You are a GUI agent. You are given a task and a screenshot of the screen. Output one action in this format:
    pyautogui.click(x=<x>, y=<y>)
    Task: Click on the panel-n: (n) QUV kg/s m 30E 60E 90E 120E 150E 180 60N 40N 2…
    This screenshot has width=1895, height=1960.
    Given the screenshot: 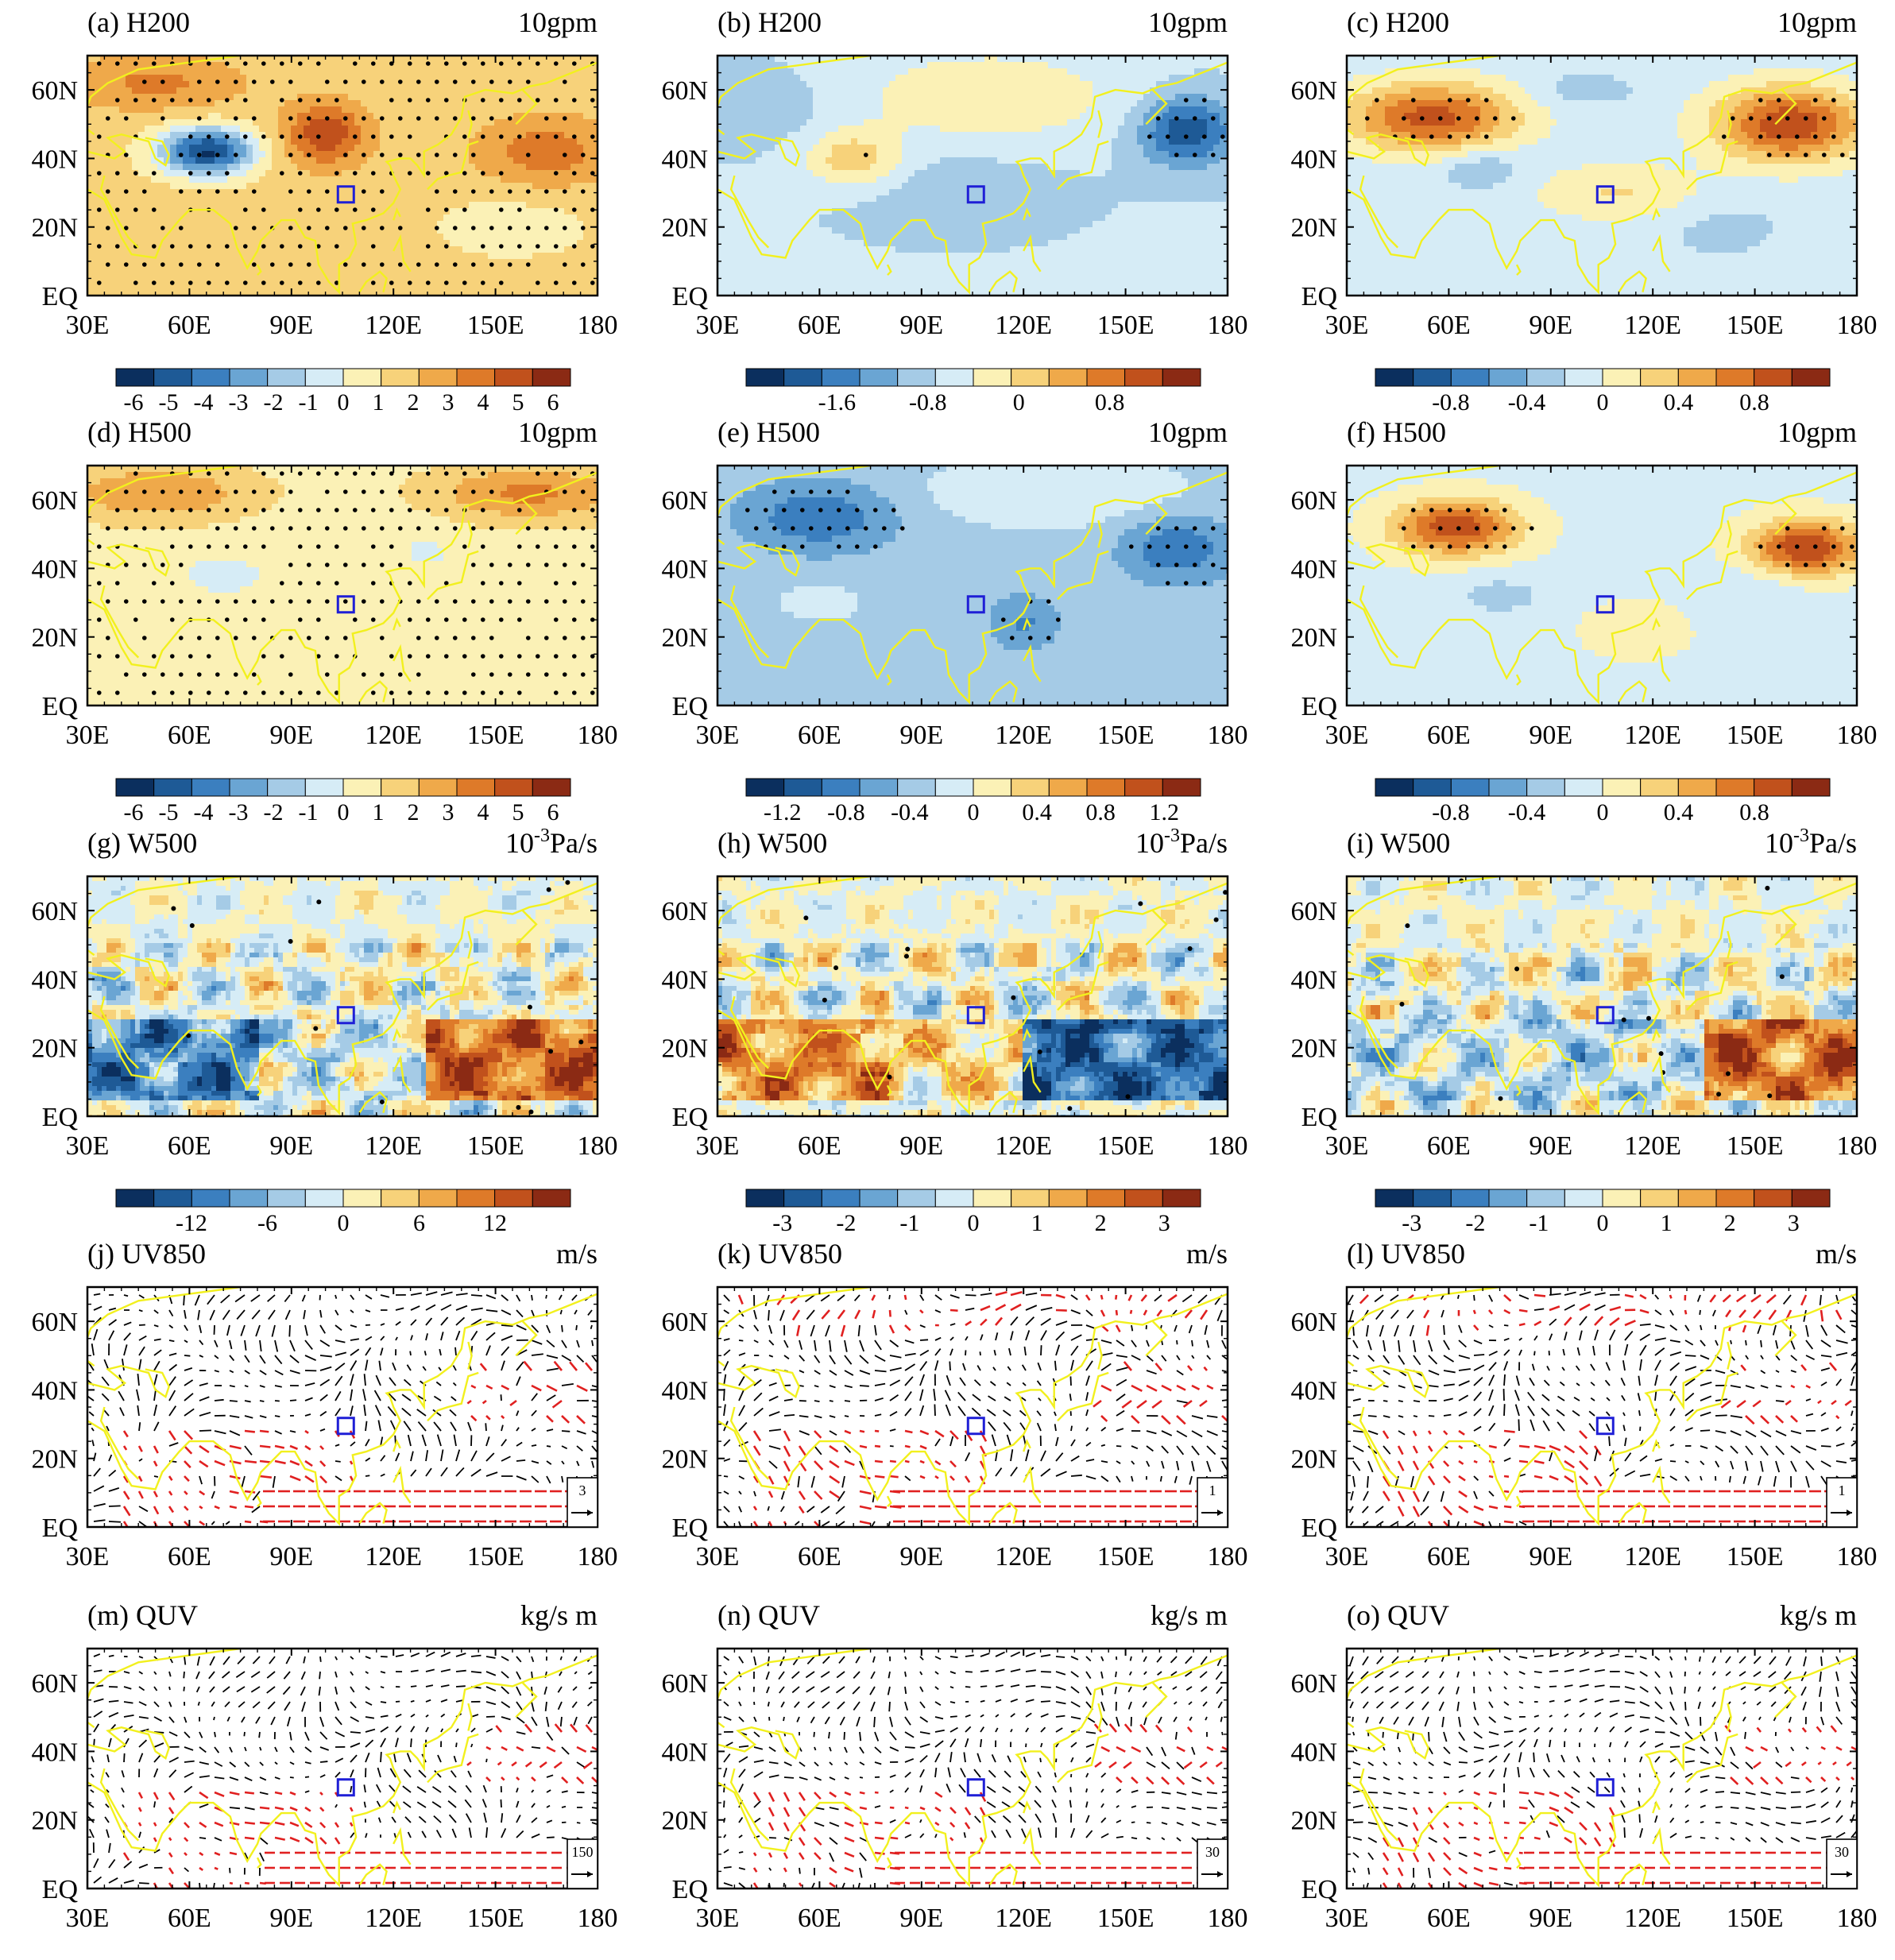 What is the action you would take?
    pyautogui.click(x=954, y=1766)
    